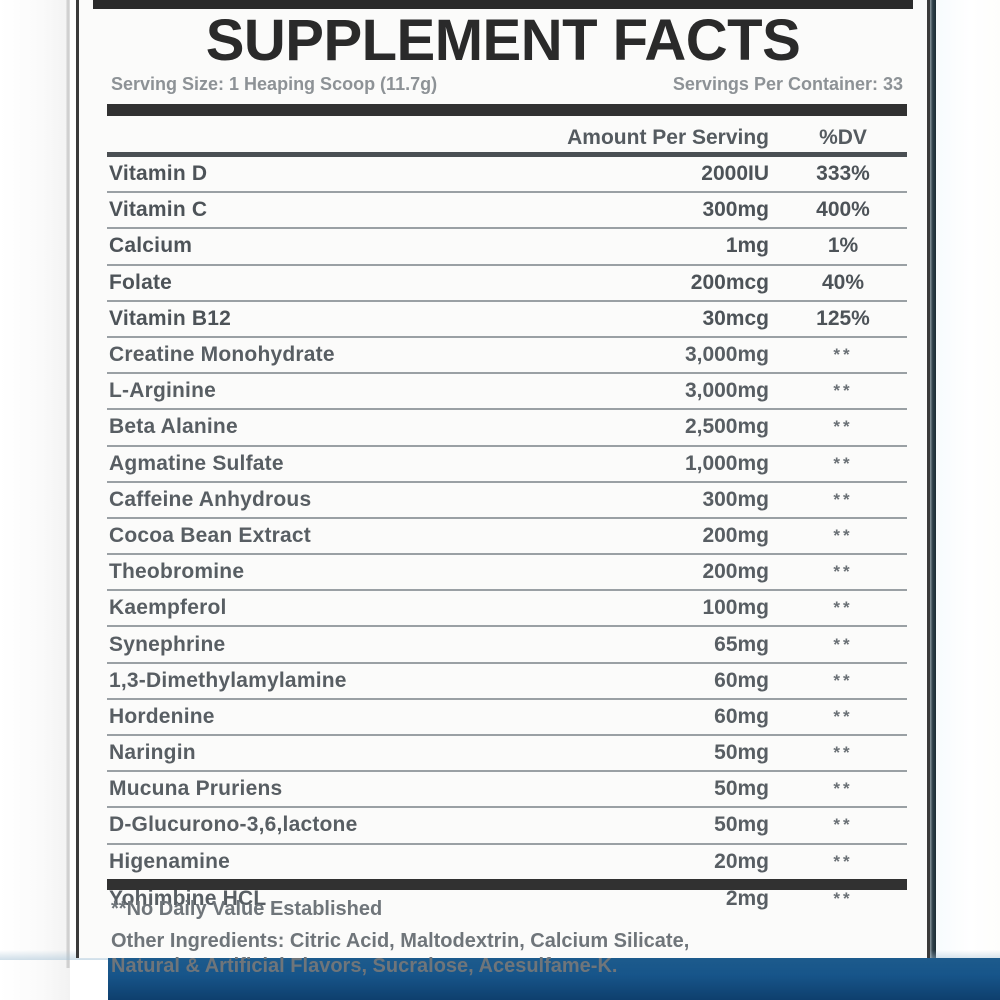  Describe the element at coordinates (507, 573) in the screenshot. I see `table-row: Theobromine 200mg **` at that location.